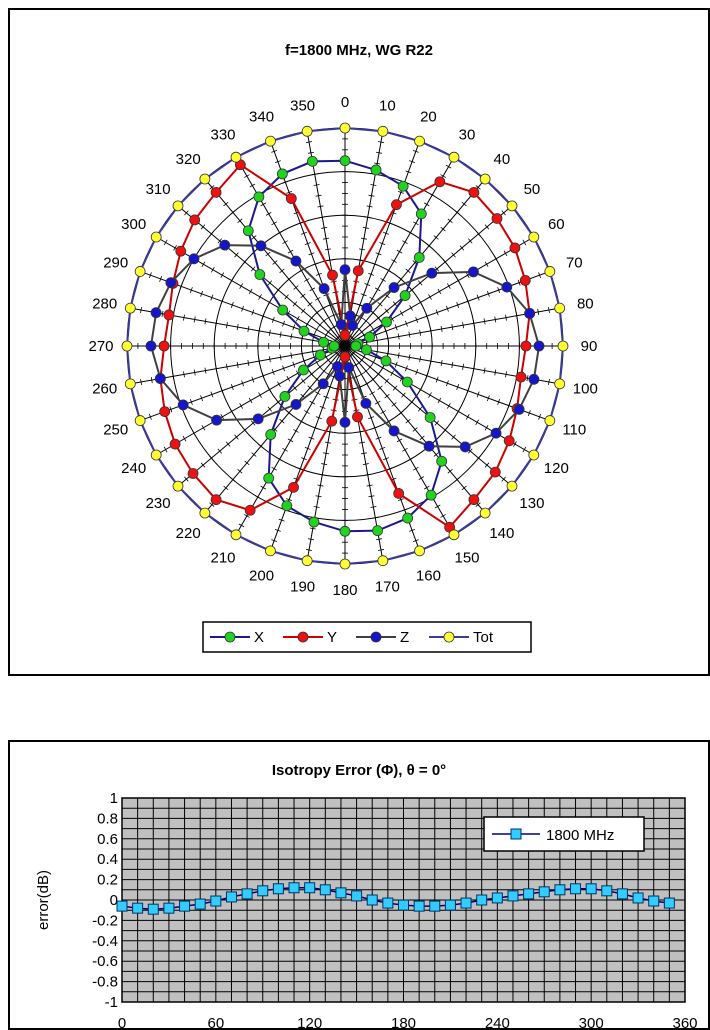  I want to click on legend-item-z: Z, so click(382, 637).